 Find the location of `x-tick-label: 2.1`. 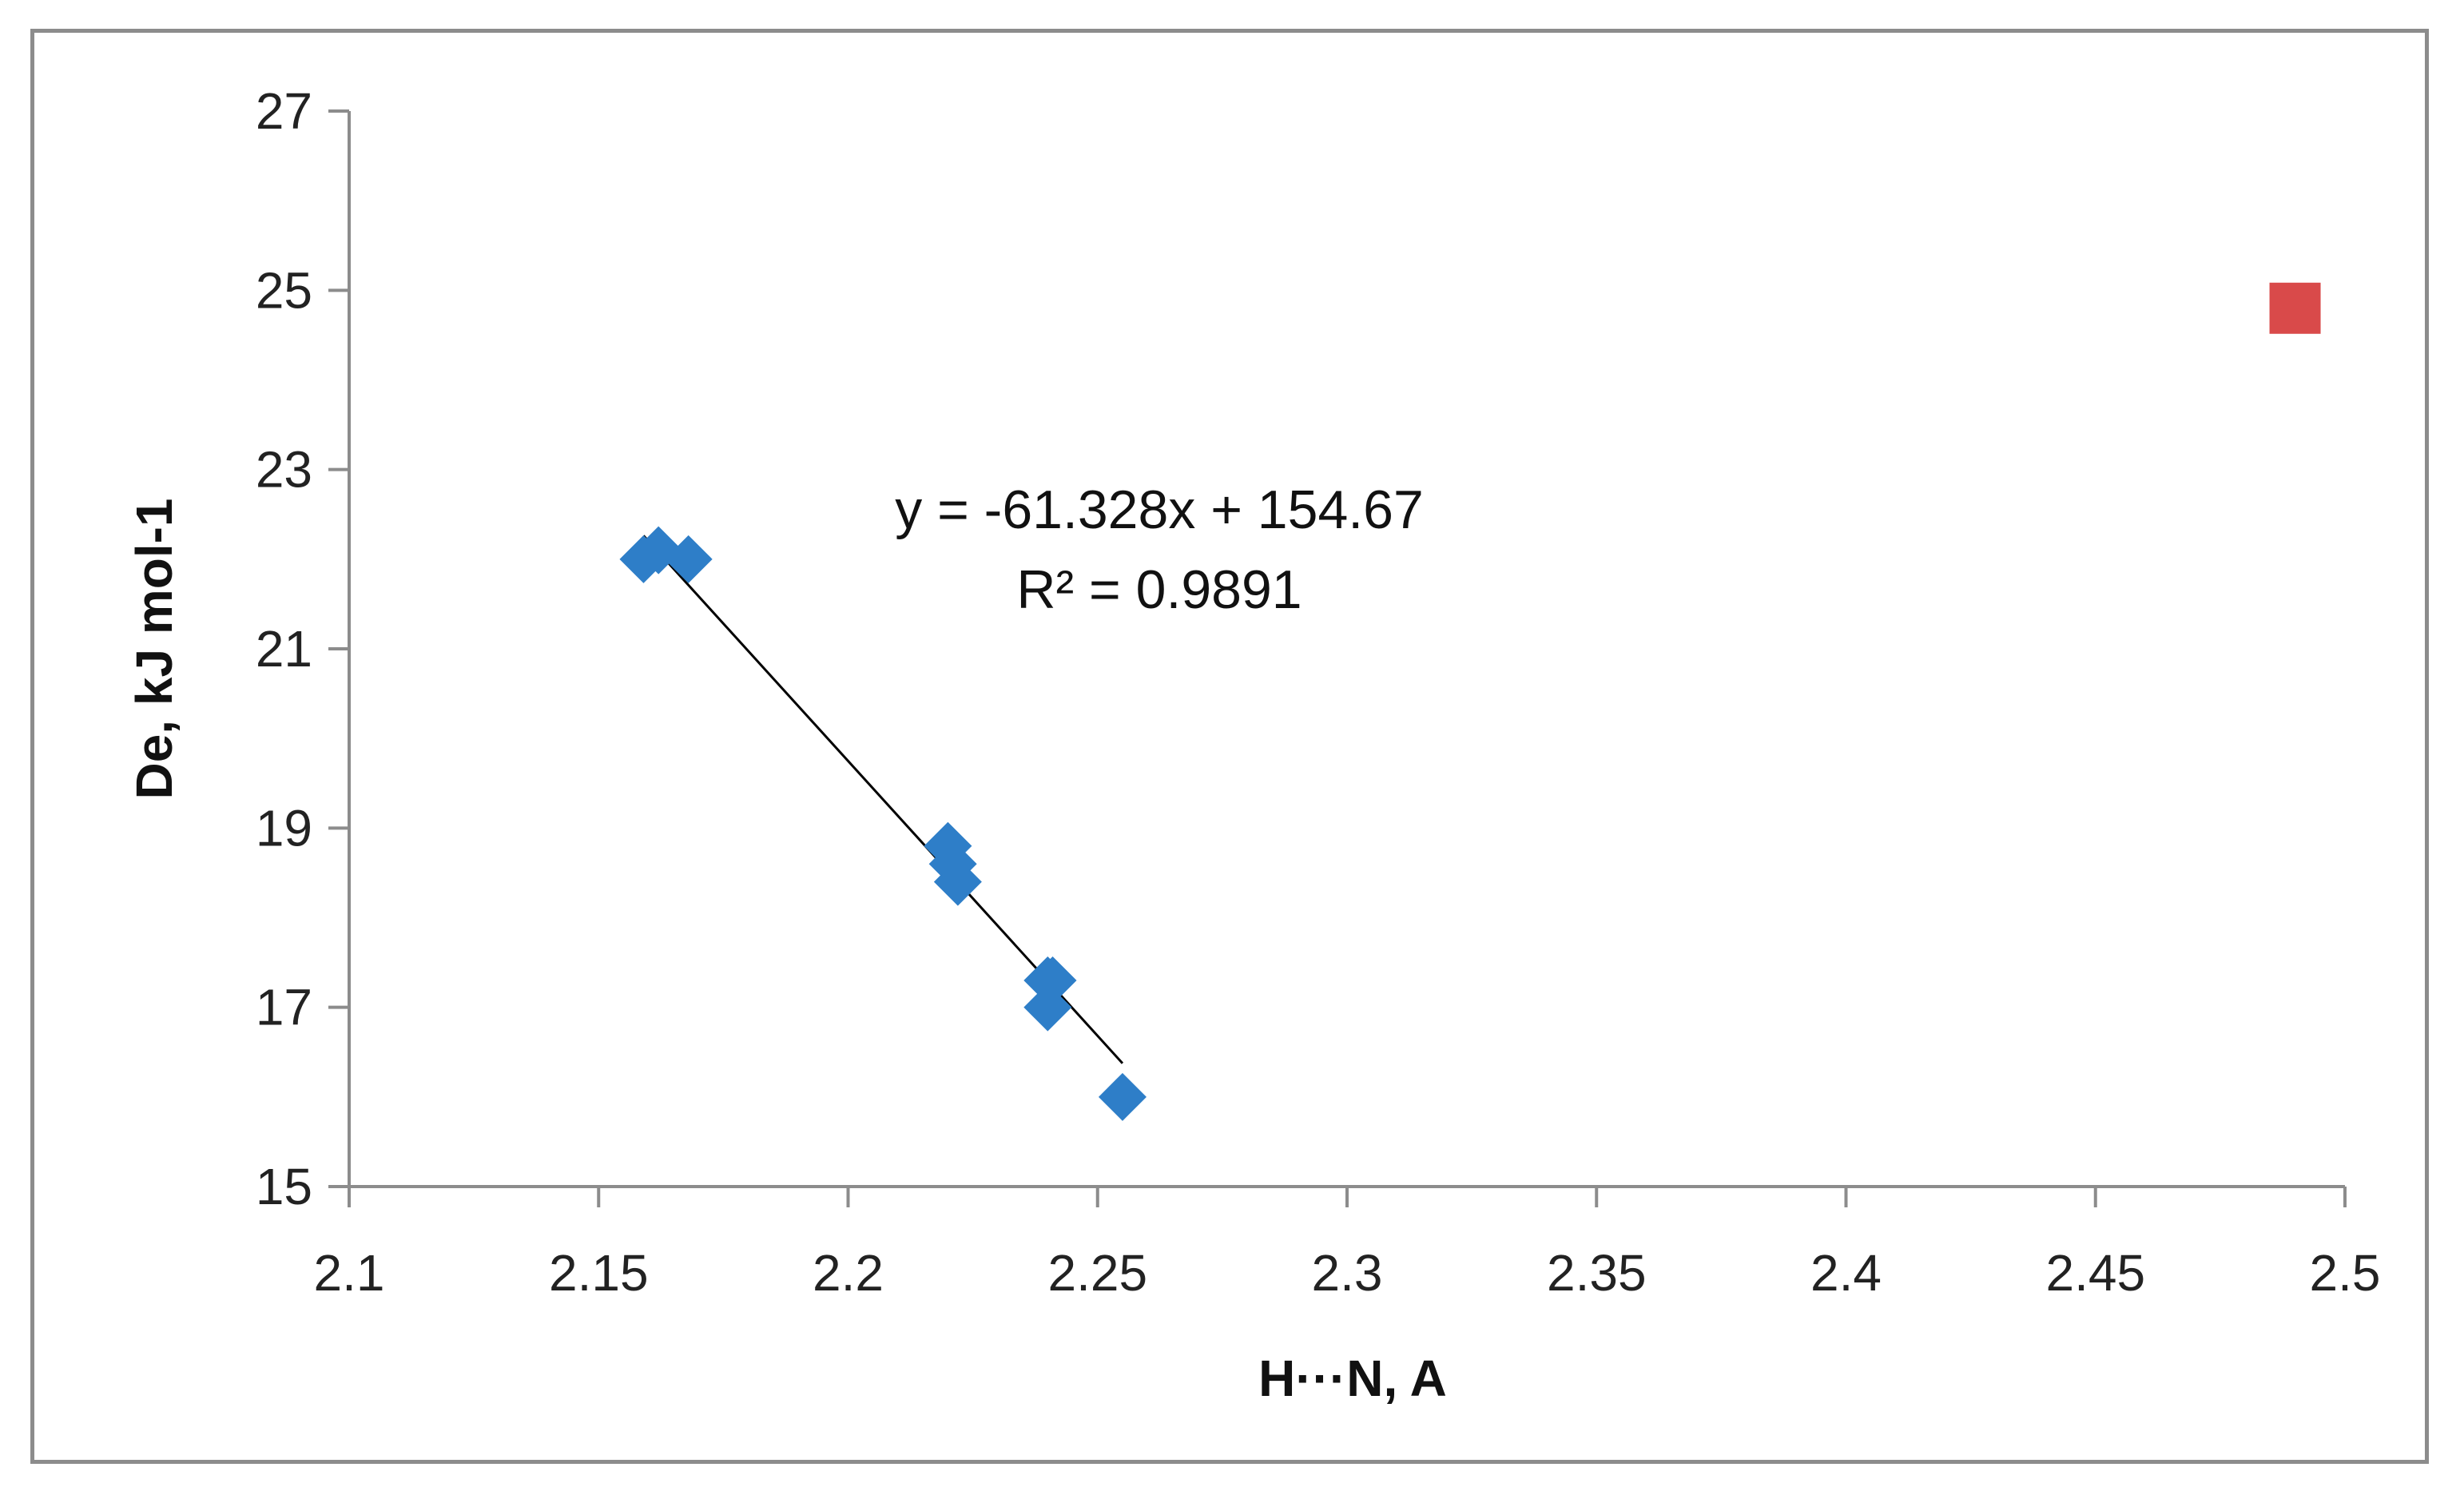

x-tick-label: 2.1 is located at coordinates (350, 1273).